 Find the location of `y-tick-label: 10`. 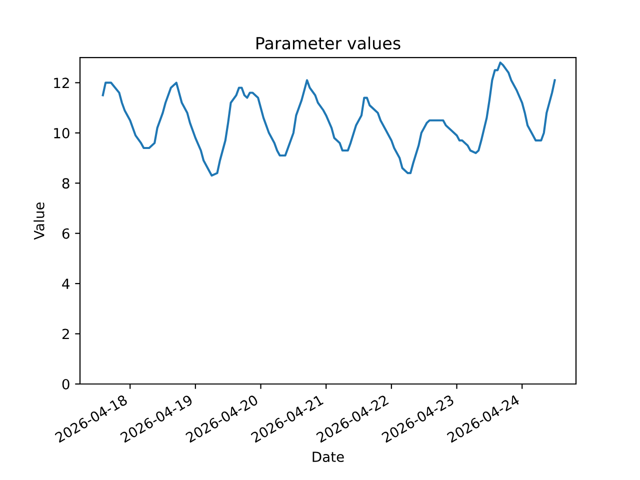

y-tick-label: 10 is located at coordinates (62, 133).